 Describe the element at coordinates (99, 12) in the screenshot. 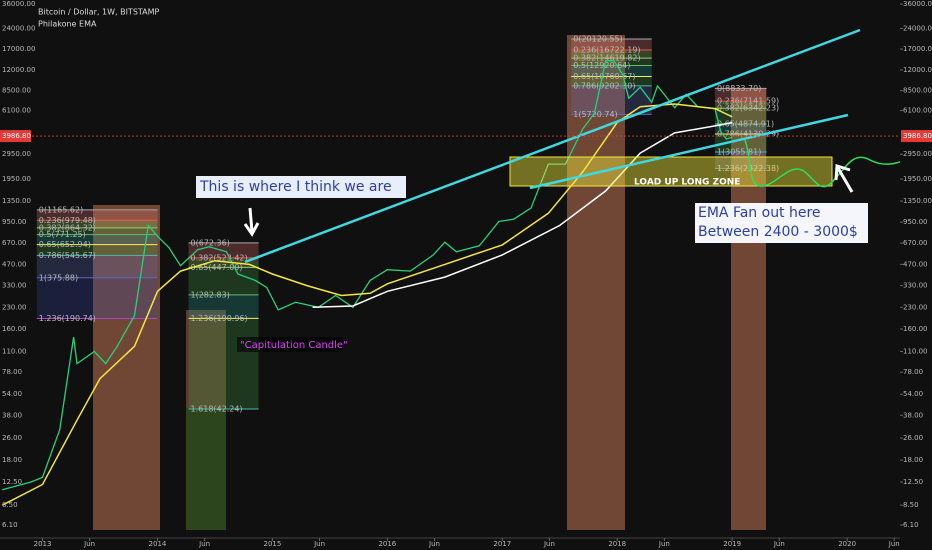

I see `chart-title: Bitcoin / Dollar, 1W, BITSTAMP` at that location.